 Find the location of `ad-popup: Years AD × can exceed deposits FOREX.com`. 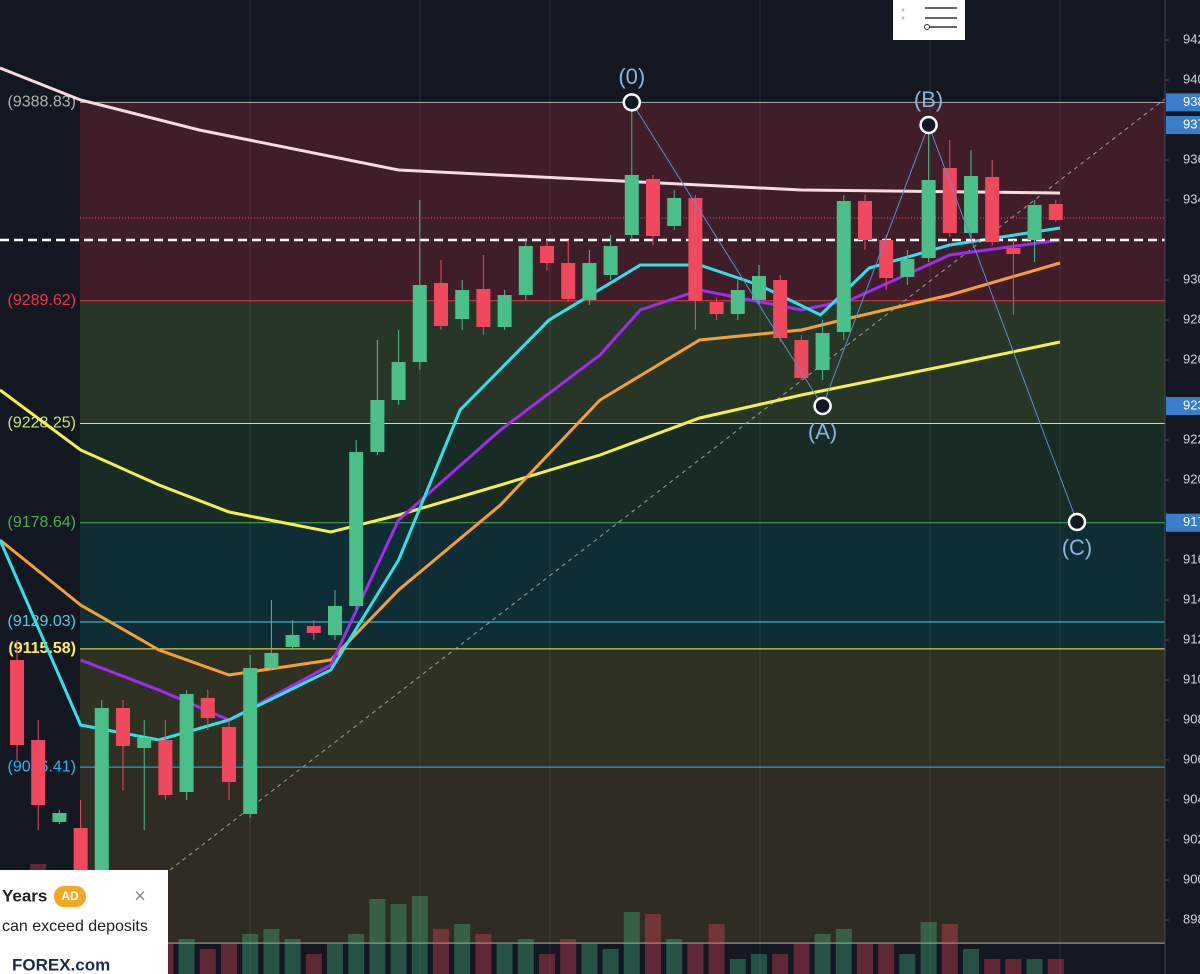

ad-popup: Years AD × can exceed deposits FOREX.com is located at coordinates (84, 922).